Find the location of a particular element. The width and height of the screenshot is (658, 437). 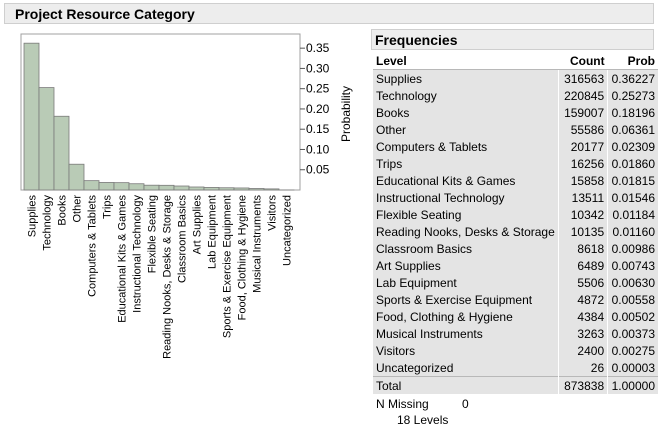

y-axis: 0.050.100.150.200.250.300.35 is located at coordinates (315, 109).